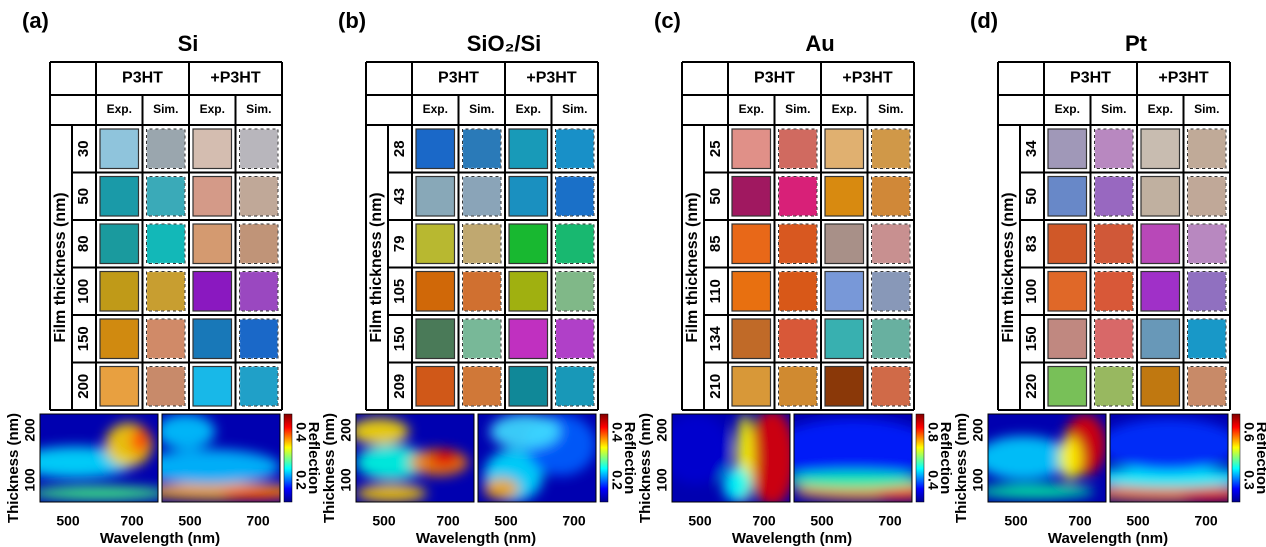 This screenshot has height=547, width=1266. Describe the element at coordinates (961, 468) in the screenshot. I see `y-axis-label: Thickness (nm)` at that location.